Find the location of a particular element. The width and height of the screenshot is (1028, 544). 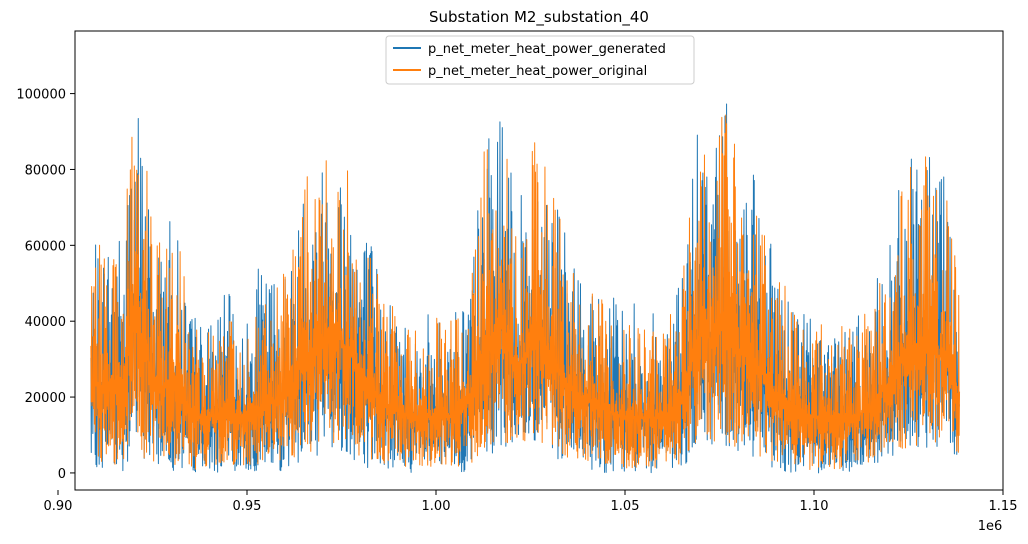

chart-title: Substation M2_substation_40 is located at coordinates (539, 17).